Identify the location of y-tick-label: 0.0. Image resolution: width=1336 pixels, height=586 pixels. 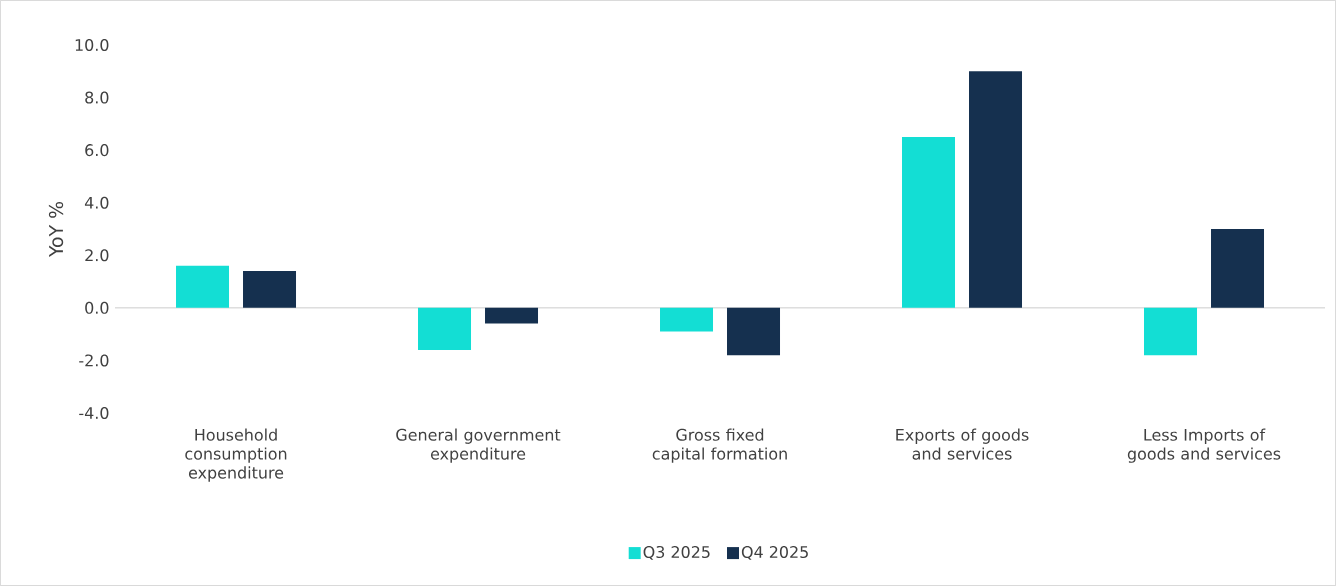
(97, 307).